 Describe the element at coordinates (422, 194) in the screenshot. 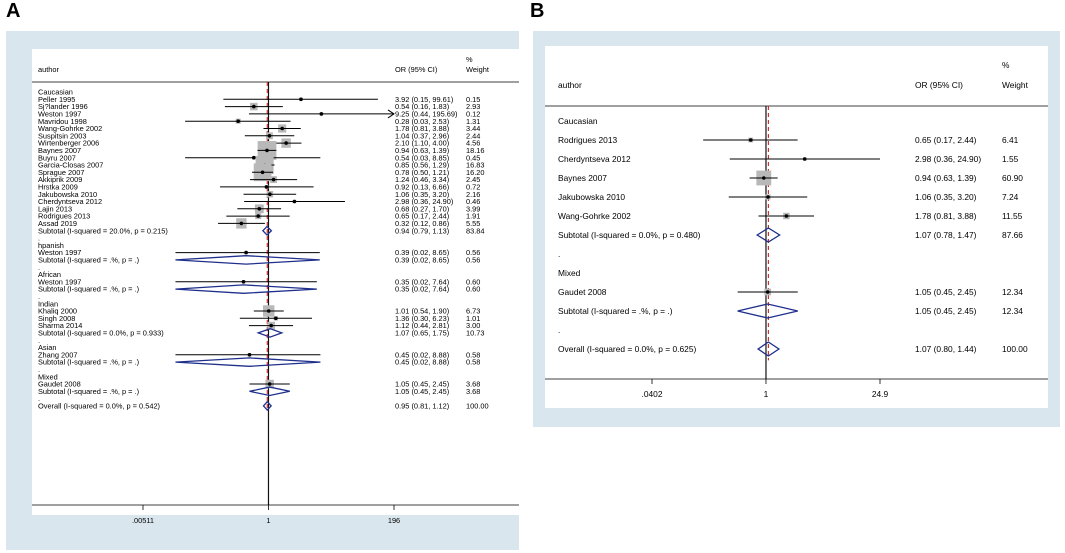

I see `study-or-ci: 1.06 (0.35, 3.20)` at that location.